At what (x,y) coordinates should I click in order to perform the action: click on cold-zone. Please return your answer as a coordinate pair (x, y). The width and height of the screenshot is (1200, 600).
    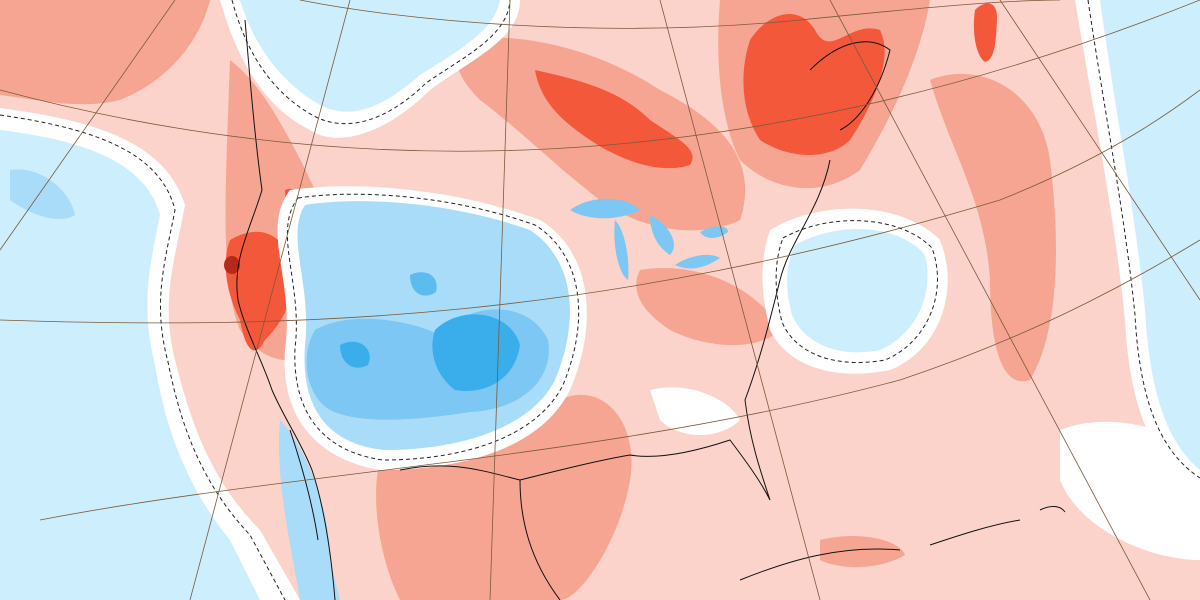
    Looking at the image, I should click on (423, 284).